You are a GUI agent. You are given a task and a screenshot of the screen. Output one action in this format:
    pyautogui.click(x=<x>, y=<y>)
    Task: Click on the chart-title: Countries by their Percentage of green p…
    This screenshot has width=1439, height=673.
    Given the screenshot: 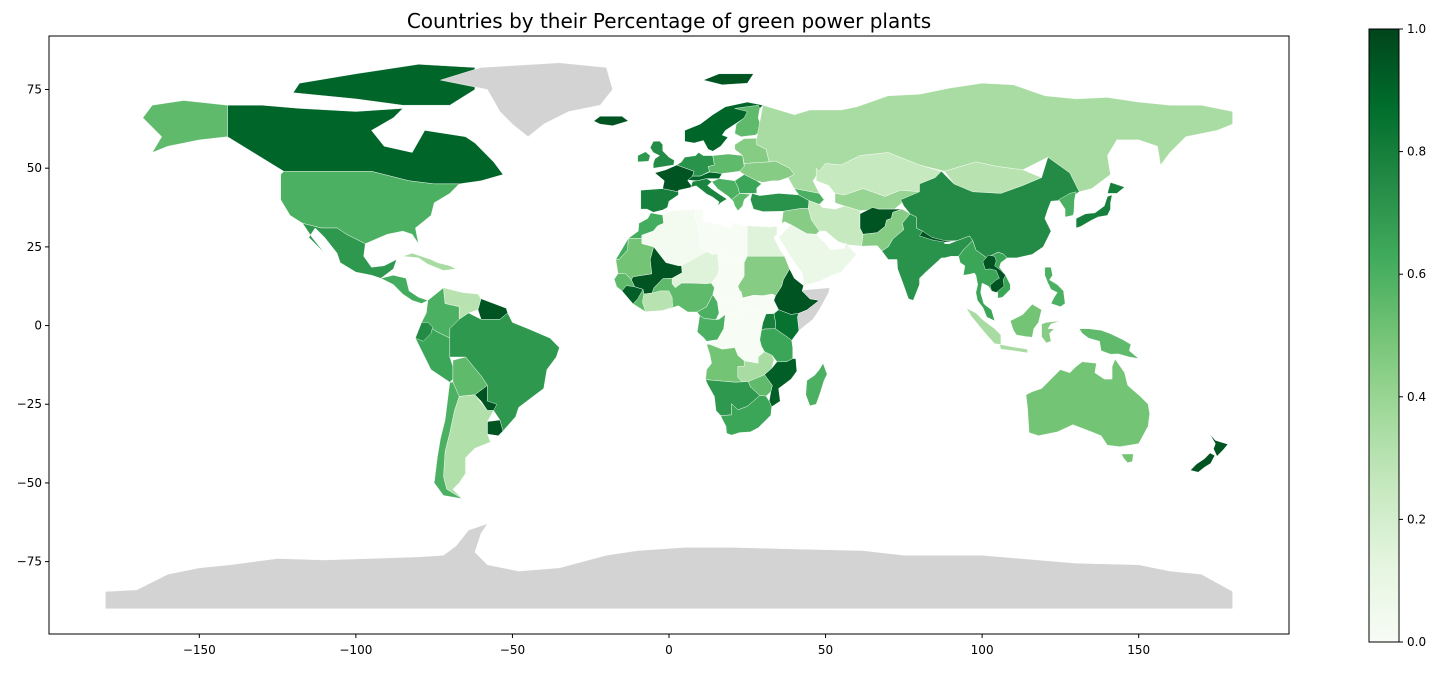 What is the action you would take?
    pyautogui.click(x=669, y=21)
    